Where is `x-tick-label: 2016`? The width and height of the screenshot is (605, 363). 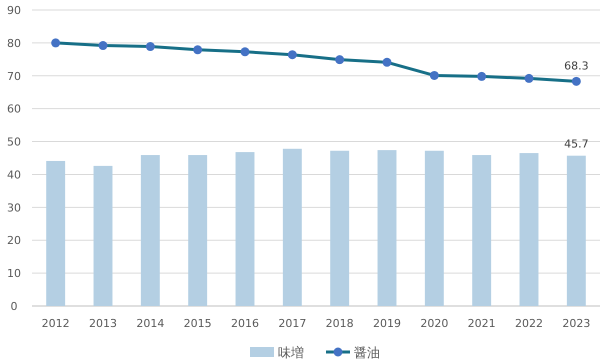 x-tick-label: 2016 is located at coordinates (245, 323).